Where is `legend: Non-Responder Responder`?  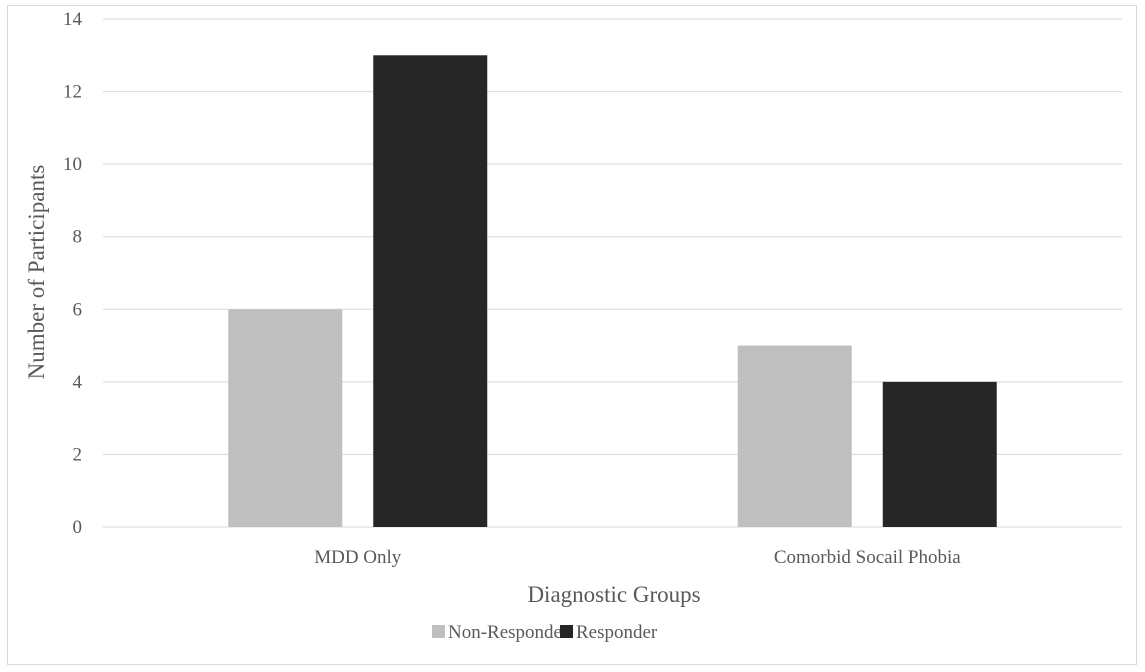
legend: Non-Responder Responder is located at coordinates (545, 632).